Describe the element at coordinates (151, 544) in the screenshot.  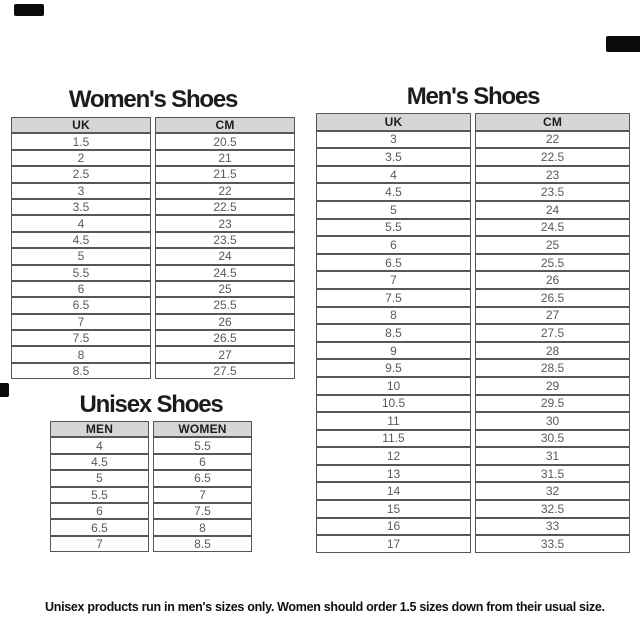
I see `table-row: 7 8.5` at that location.